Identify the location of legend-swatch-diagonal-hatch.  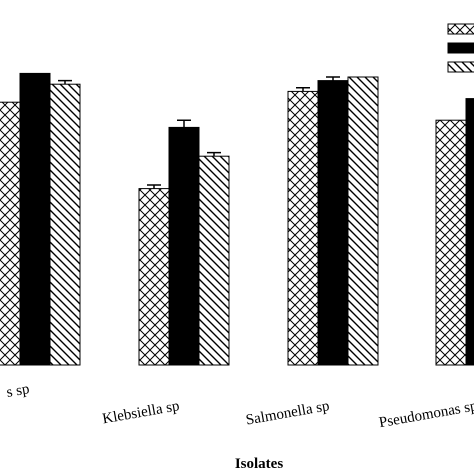
(460, 67).